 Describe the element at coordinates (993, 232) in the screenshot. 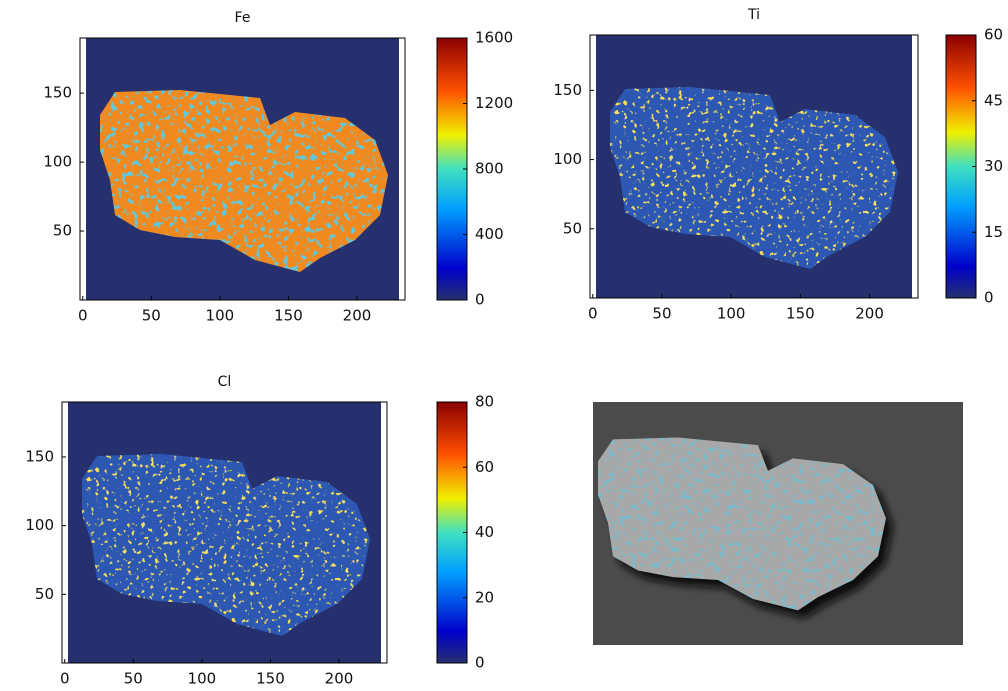

I see `colorbar-tick-label: 15` at that location.